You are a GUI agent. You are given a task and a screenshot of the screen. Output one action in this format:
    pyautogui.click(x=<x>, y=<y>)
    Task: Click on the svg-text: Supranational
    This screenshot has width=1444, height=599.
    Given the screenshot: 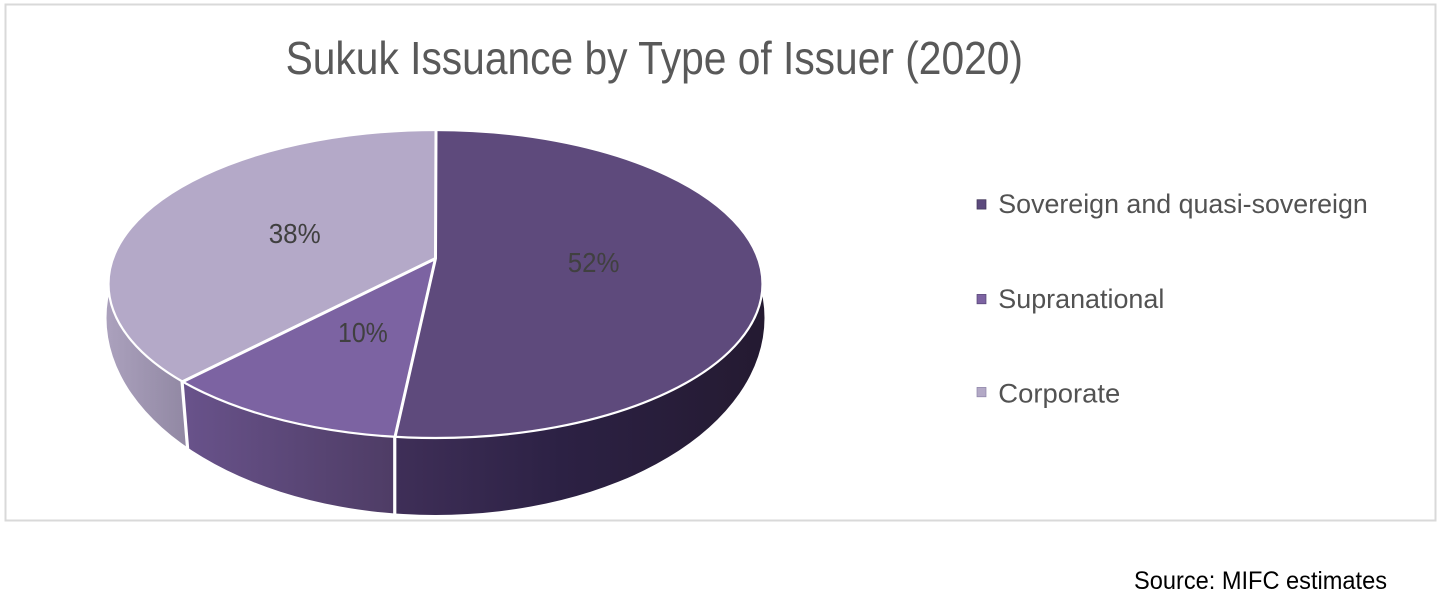 What is the action you would take?
    pyautogui.click(x=1081, y=299)
    